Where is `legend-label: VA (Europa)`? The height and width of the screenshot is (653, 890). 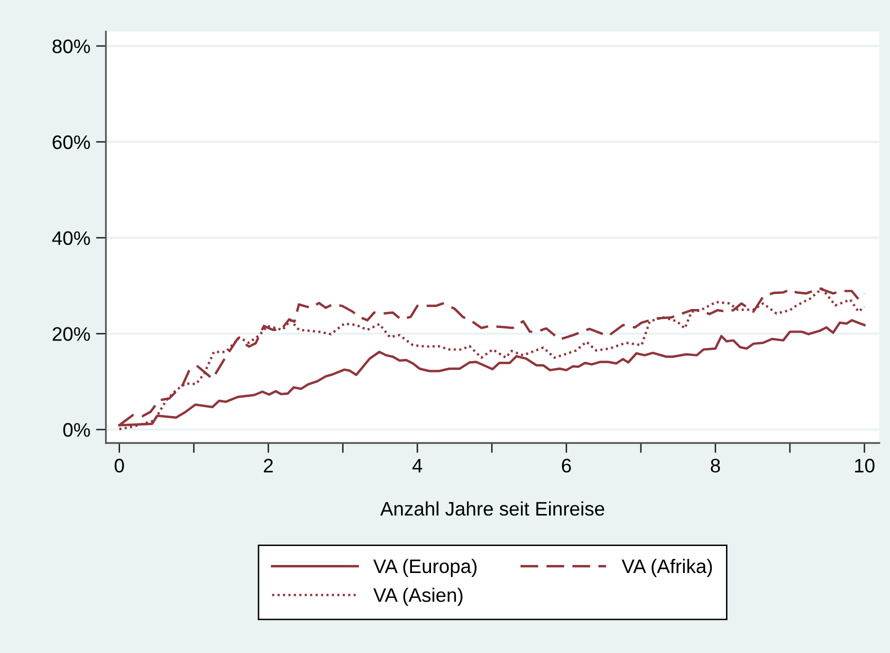
legend-label: VA (Europa) is located at coordinates (425, 568).